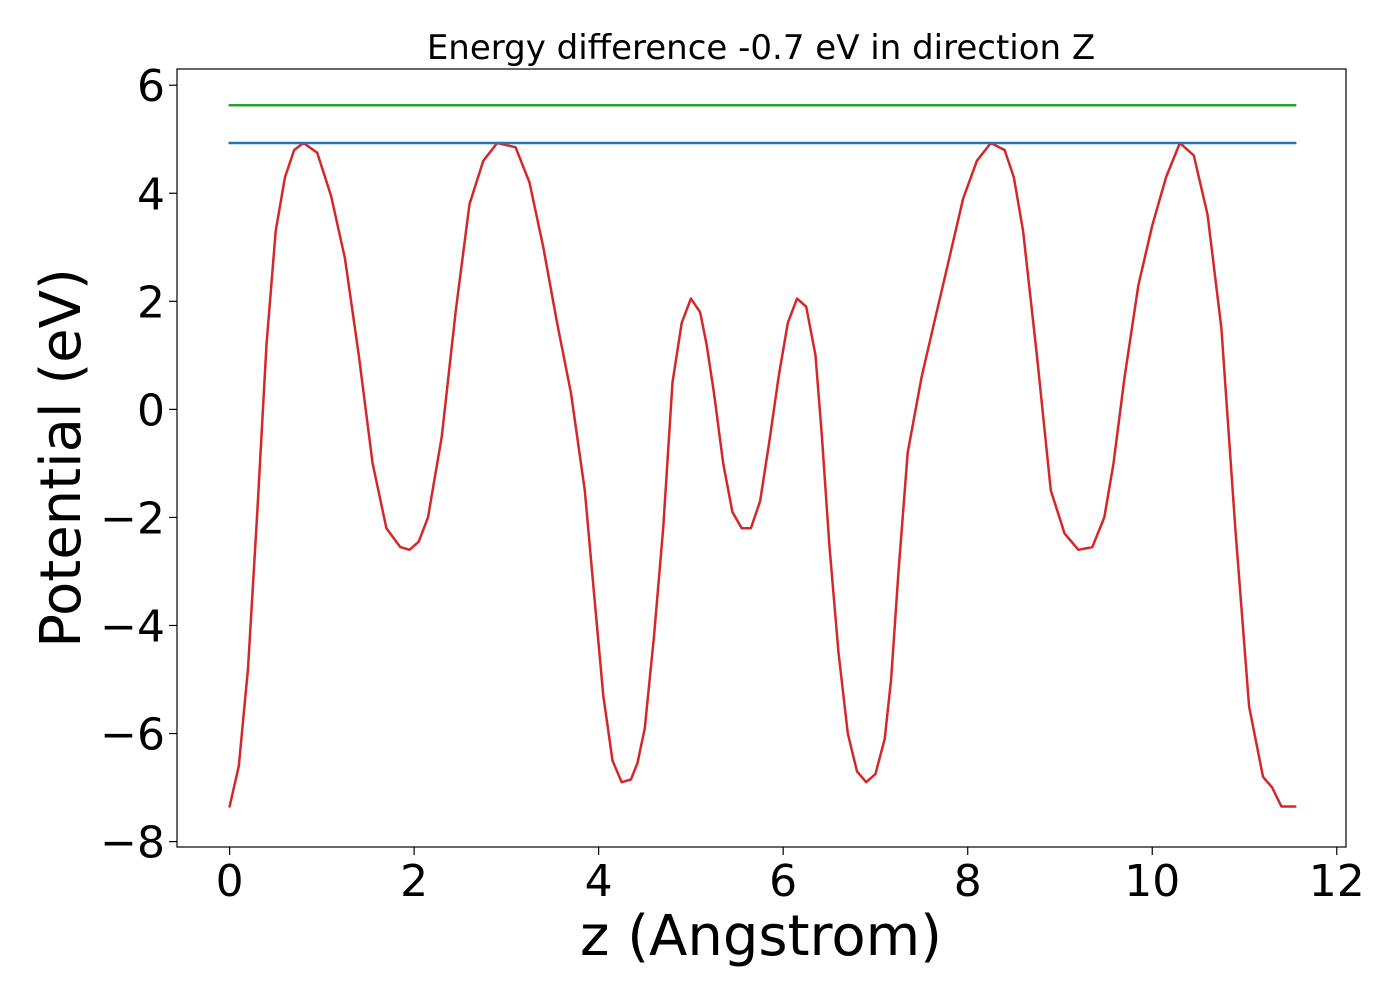 This screenshot has height=1000, width=1400. What do you see at coordinates (151, 194) in the screenshot?
I see `y-tick-label: 4` at bounding box center [151, 194].